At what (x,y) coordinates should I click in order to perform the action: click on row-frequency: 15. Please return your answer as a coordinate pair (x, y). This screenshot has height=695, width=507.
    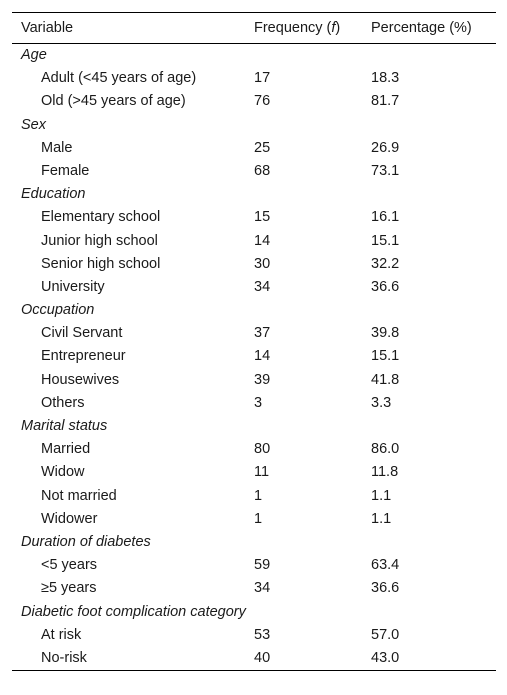
    Looking at the image, I should click on (262, 217).